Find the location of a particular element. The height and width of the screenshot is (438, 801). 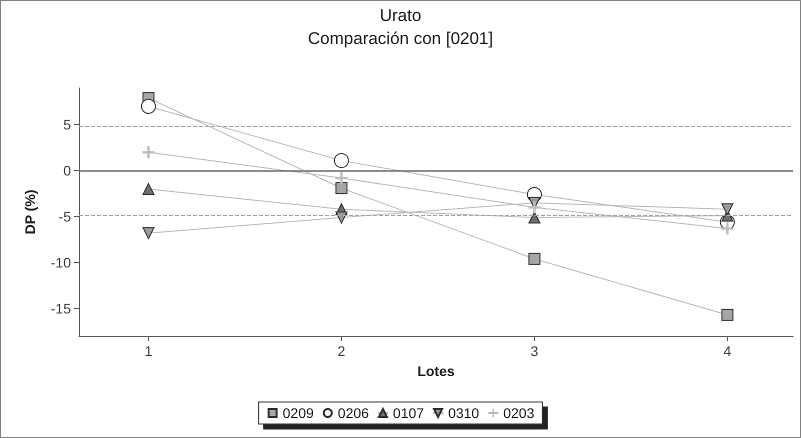

chart-subtitle: Comparación con [0201] is located at coordinates (401, 38).